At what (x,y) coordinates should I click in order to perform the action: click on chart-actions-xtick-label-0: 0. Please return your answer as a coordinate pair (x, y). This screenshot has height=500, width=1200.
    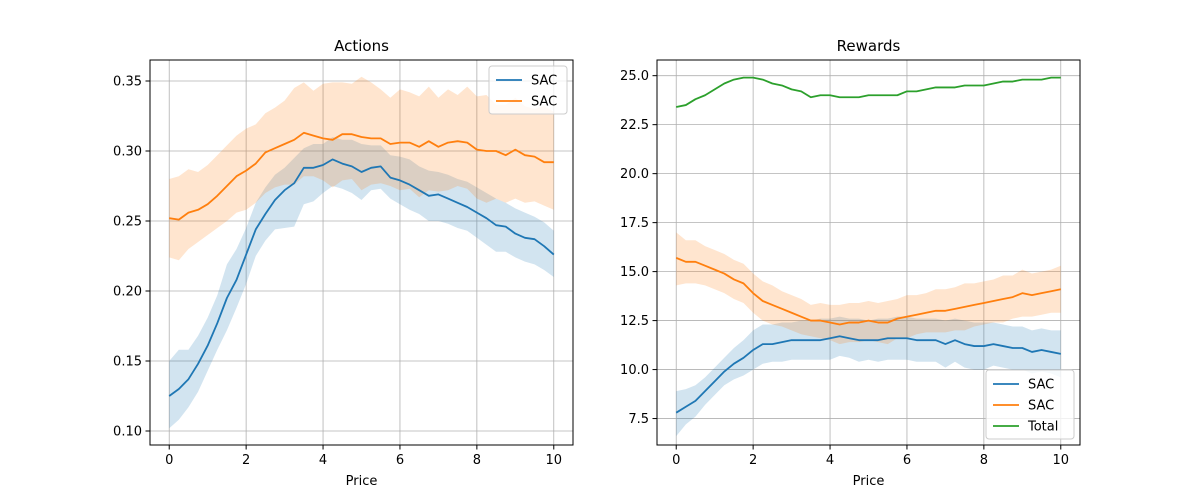
    Looking at the image, I should click on (169, 460).